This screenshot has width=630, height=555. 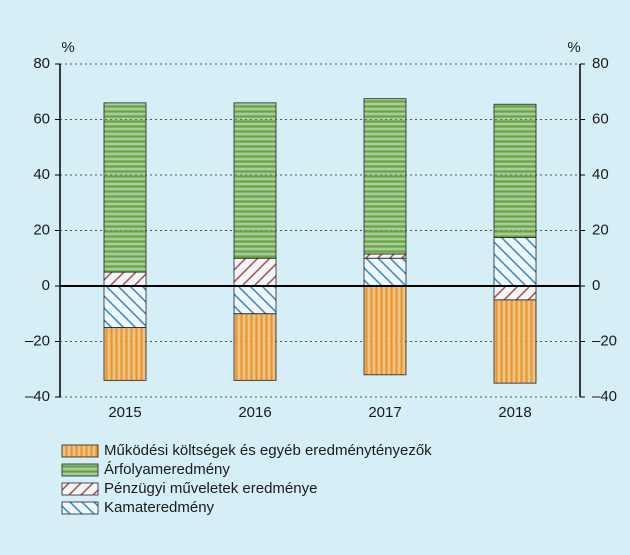 What do you see at coordinates (41, 118) in the screenshot?
I see `y-tick-label: 60` at bounding box center [41, 118].